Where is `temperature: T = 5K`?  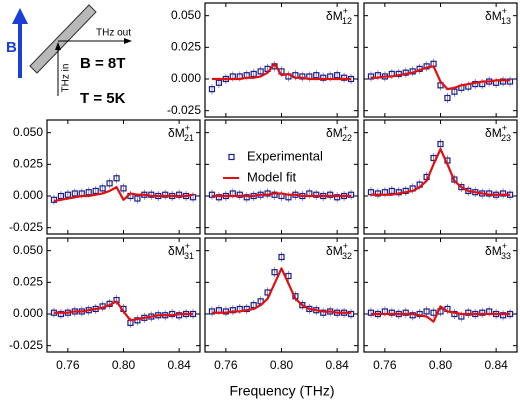
temperature: T = 5K is located at coordinates (103, 98).